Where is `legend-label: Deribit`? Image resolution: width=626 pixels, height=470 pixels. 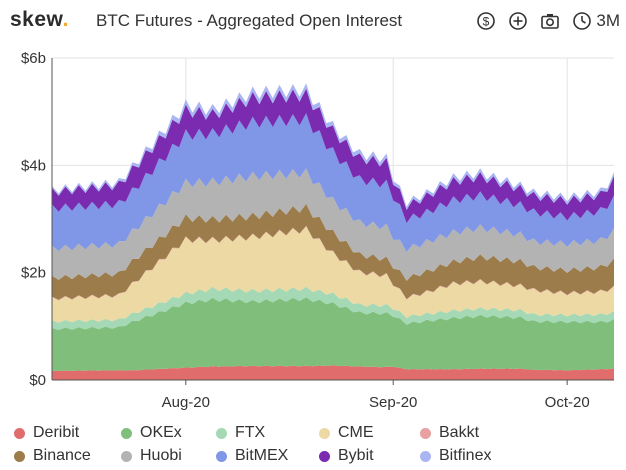
legend-label: Deribit is located at coordinates (56, 432).